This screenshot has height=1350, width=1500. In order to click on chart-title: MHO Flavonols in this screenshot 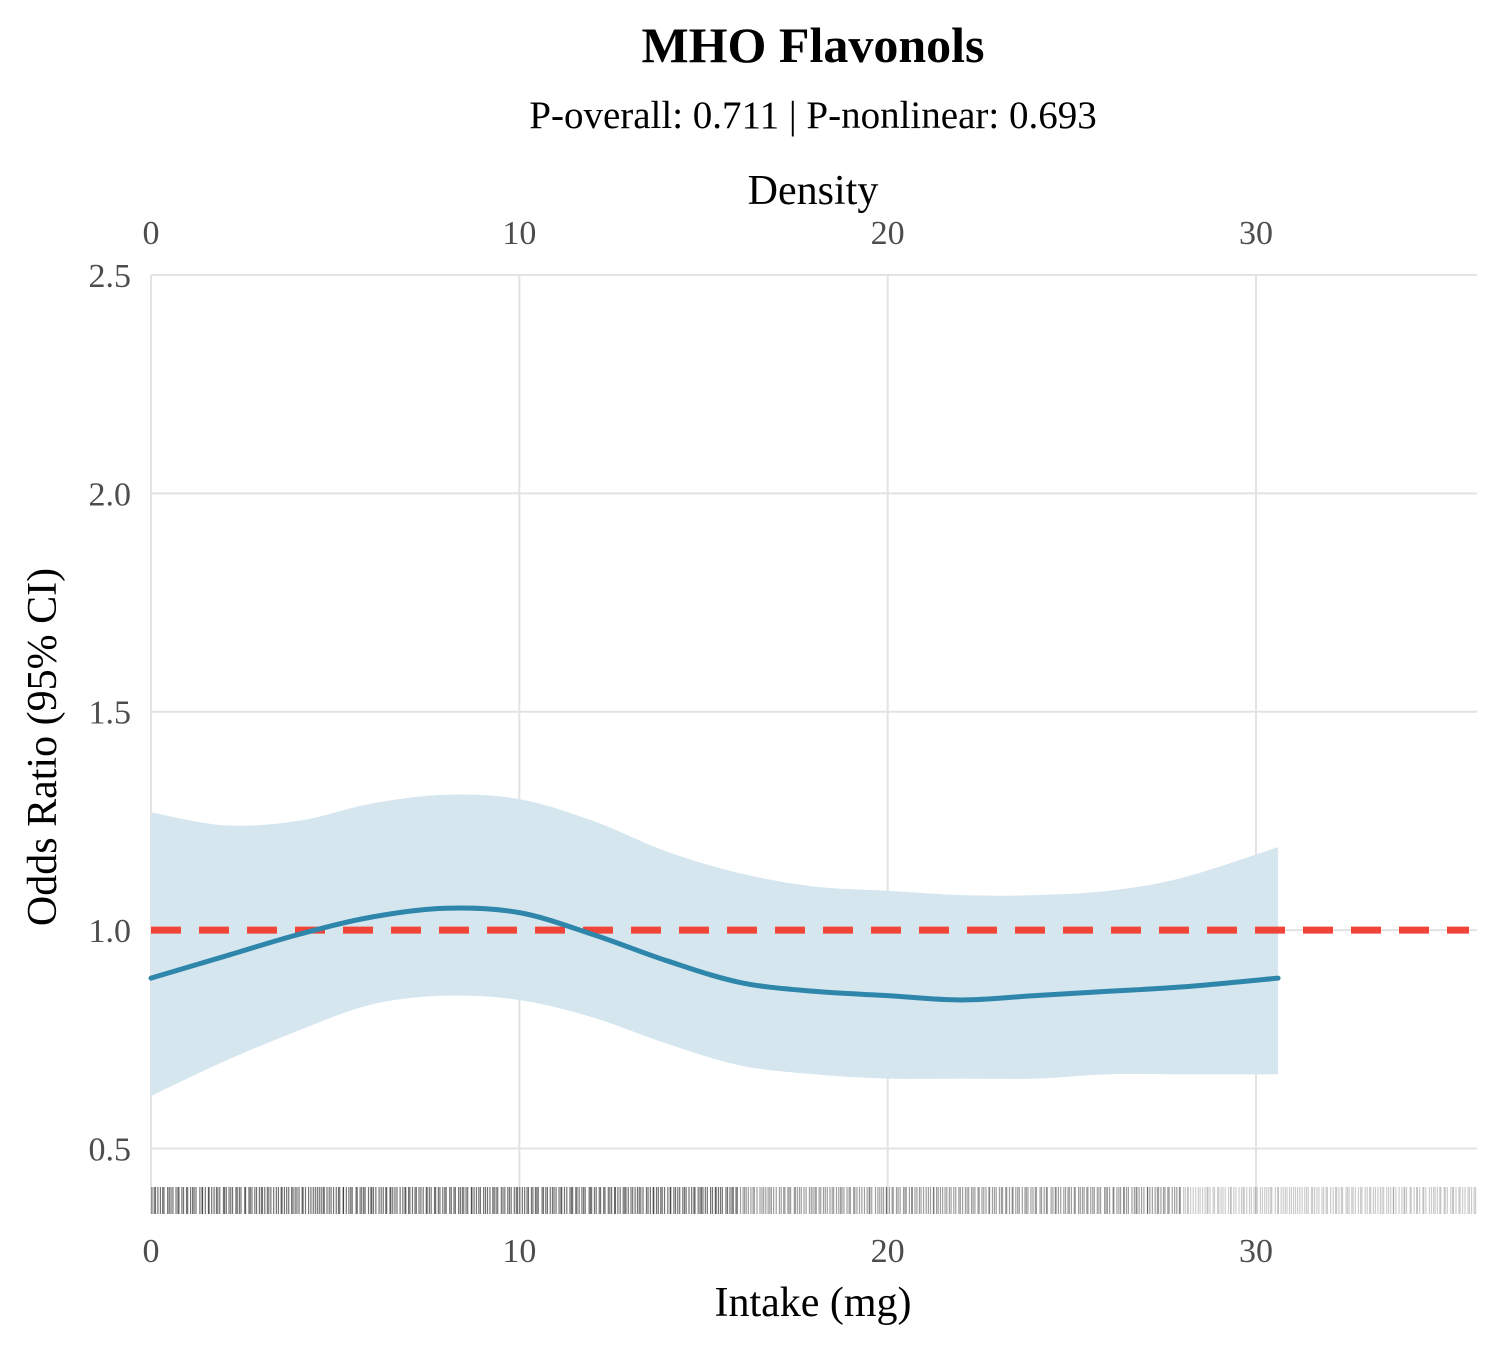, I will do `click(812, 45)`.